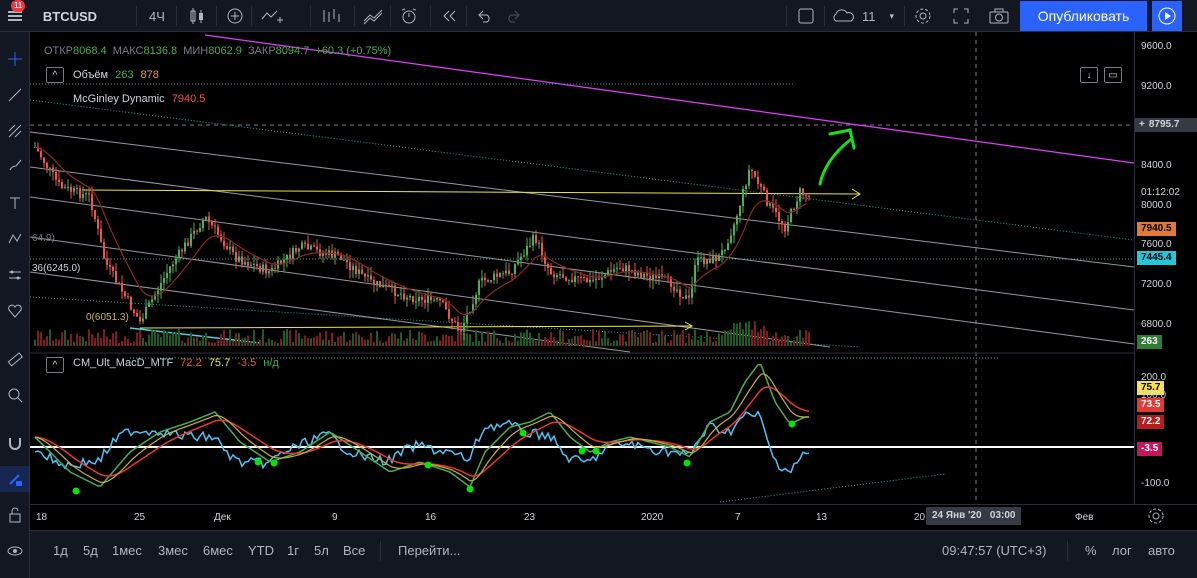  I want to click on range-6m: 6мес, so click(218, 550).